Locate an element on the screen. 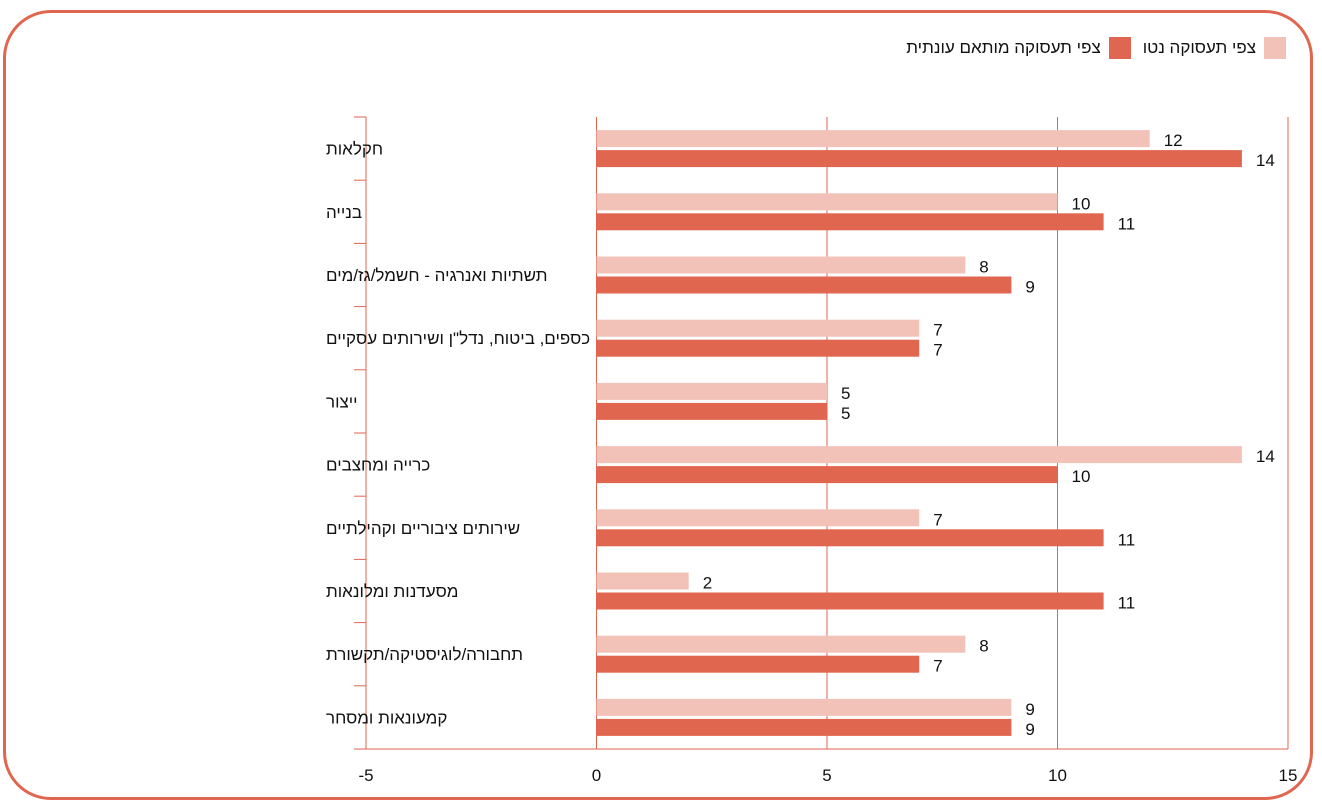 The image size is (1322, 800). data-label-seasonal: 5 is located at coordinates (845, 413).